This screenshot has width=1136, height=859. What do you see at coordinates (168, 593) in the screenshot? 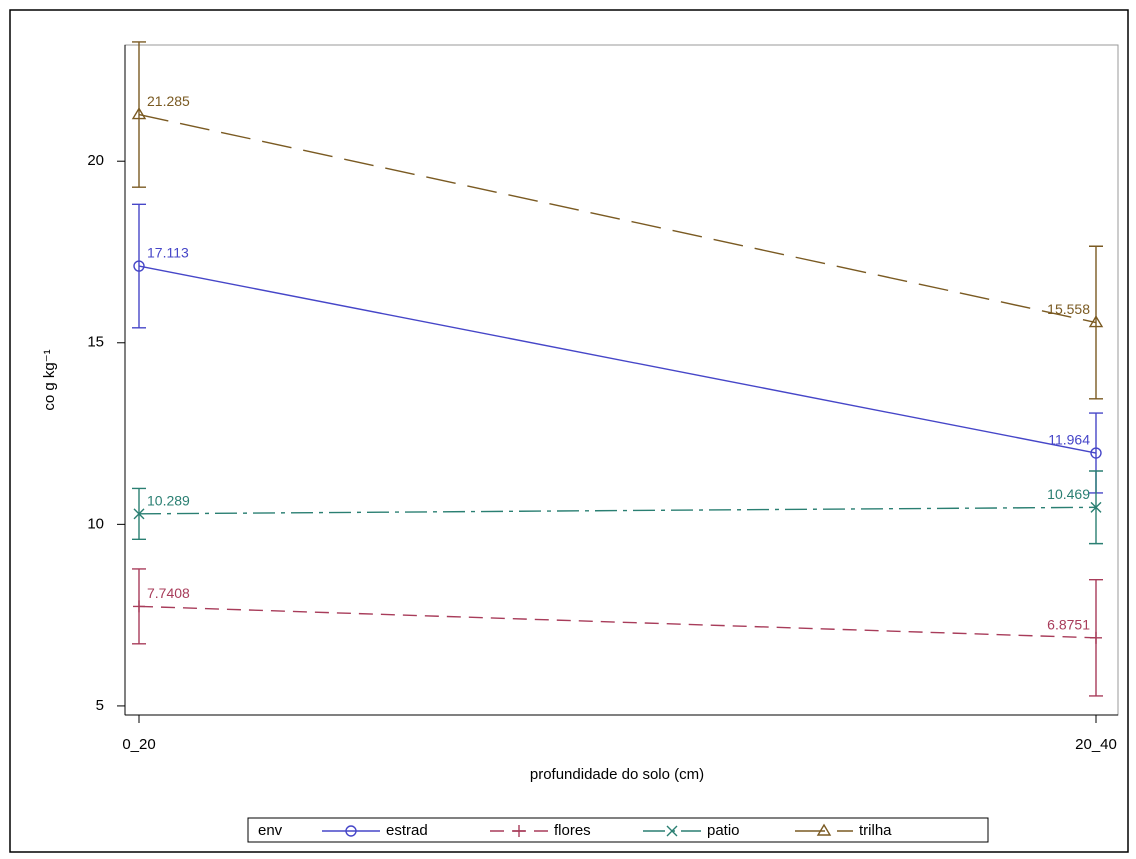
I see `data-label: 7.7408` at bounding box center [168, 593].